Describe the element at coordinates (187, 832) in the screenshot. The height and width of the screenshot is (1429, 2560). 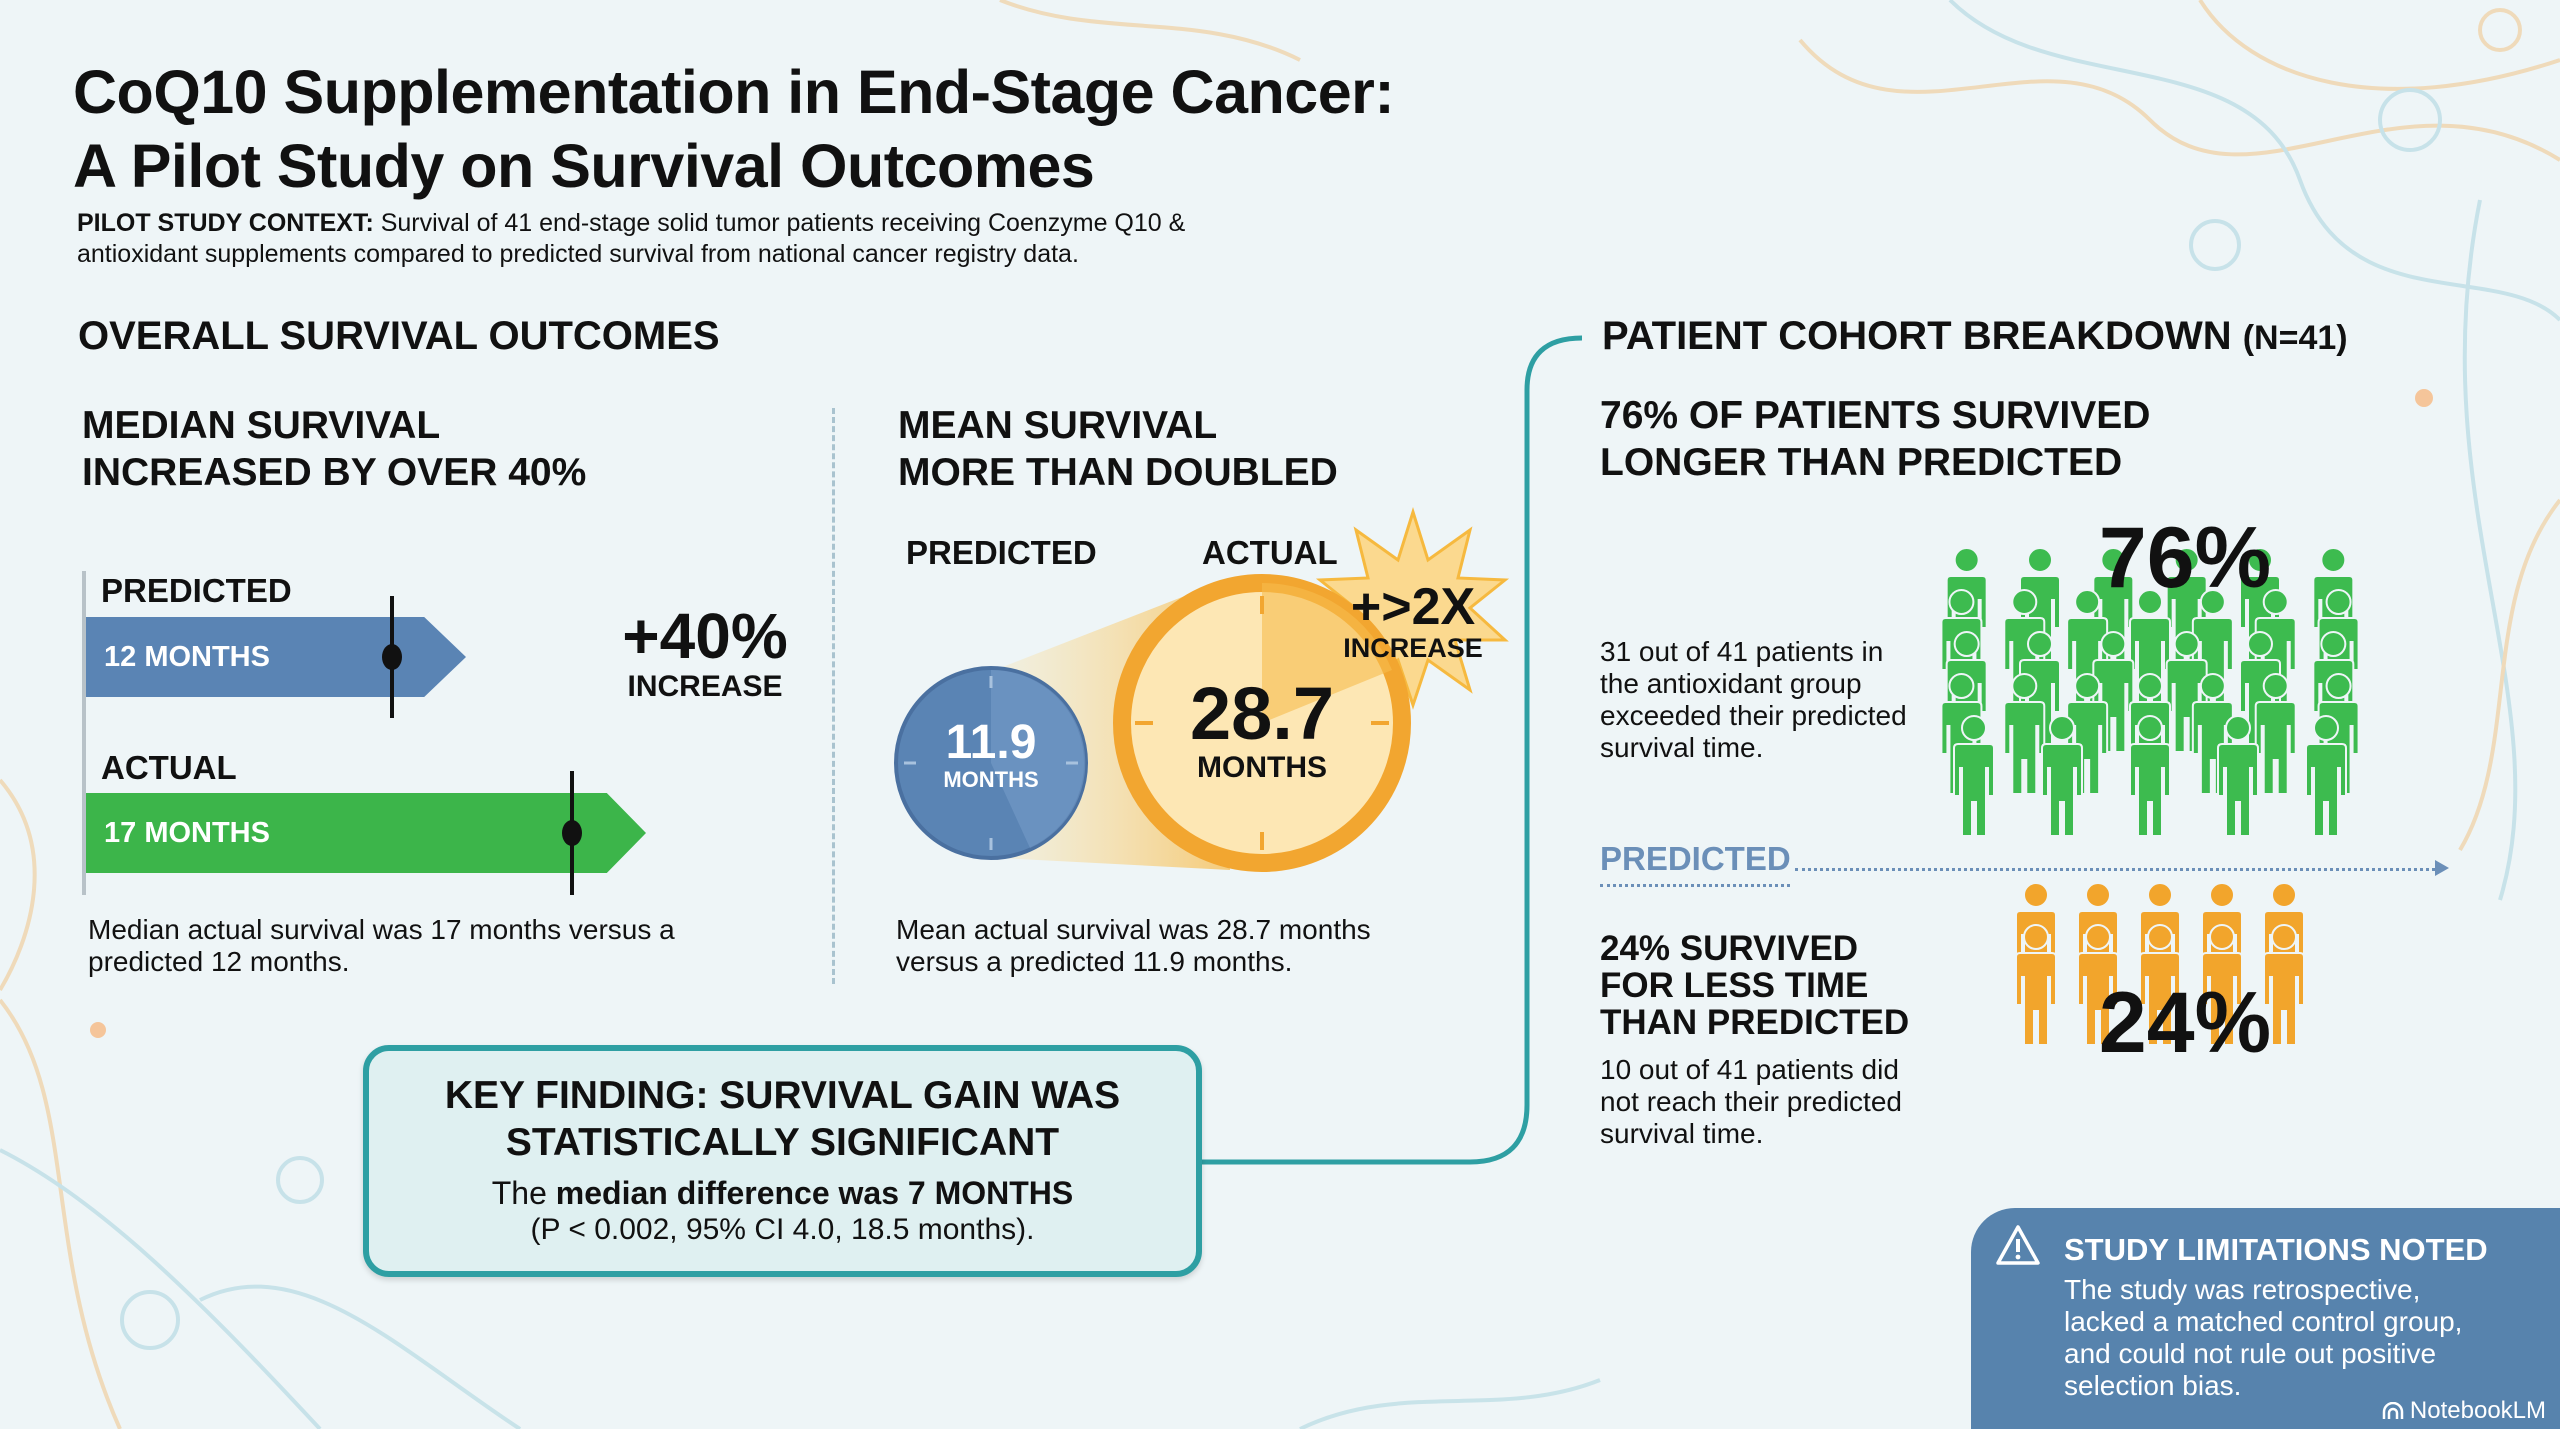
I see `median-actual-value: 17 MONTHS` at that location.